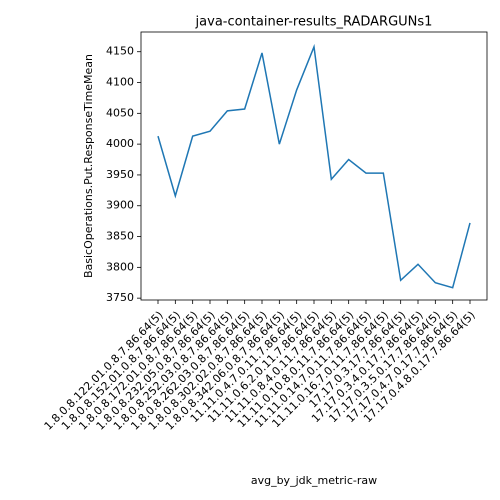 This screenshot has width=500, height=500. Describe the element at coordinates (120, 51) in the screenshot. I see `y-tick-label: 4150` at that location.